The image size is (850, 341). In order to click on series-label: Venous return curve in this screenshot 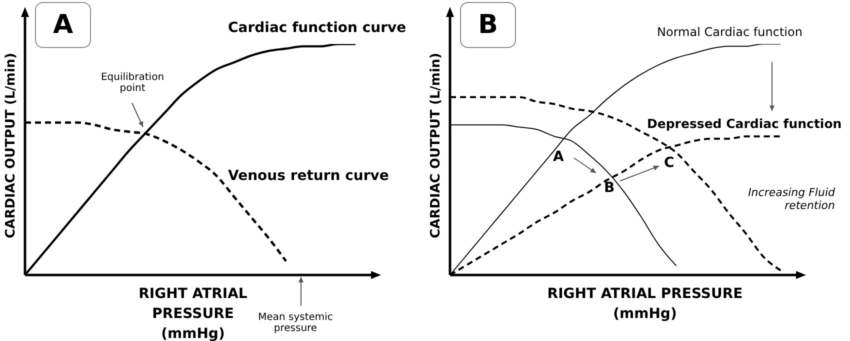, I will do `click(308, 176)`.